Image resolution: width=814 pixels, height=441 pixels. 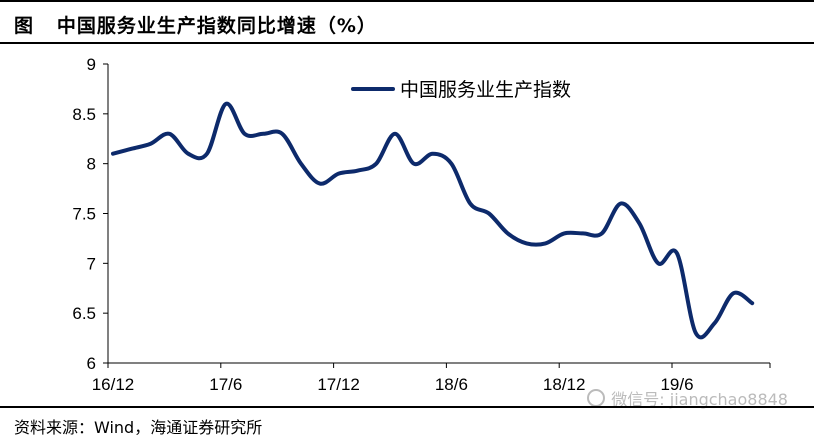 What do you see at coordinates (84, 313) in the screenshot?
I see `y-tick-label: 6.5` at bounding box center [84, 313].